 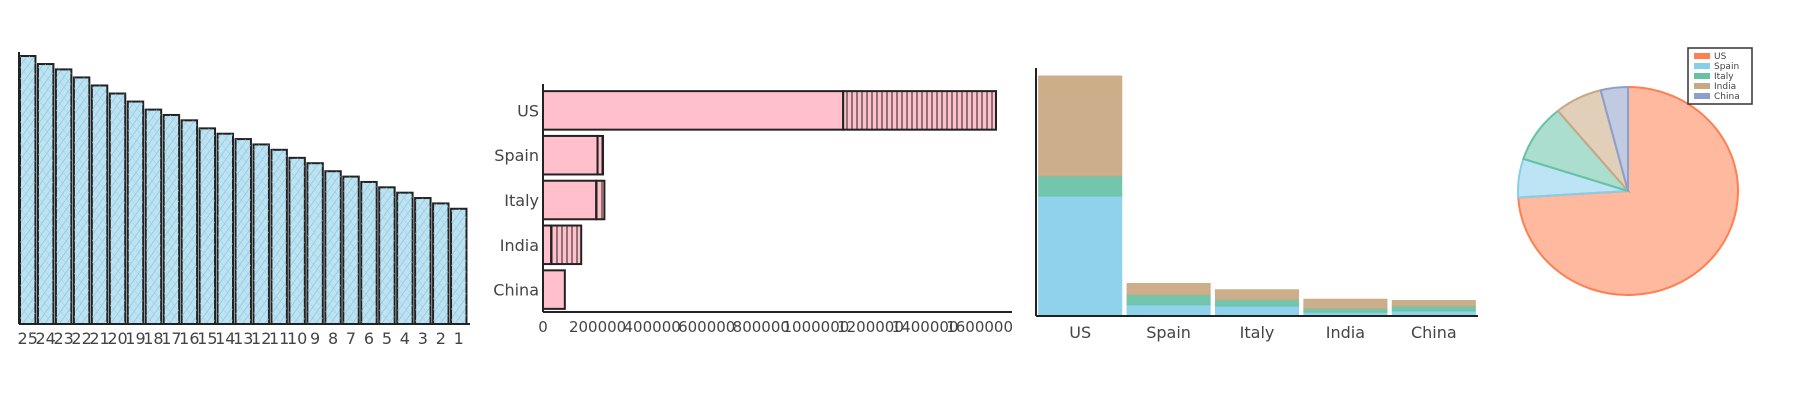 What do you see at coordinates (387, 338) in the screenshot?
I see `x-tick-label: 5` at bounding box center [387, 338].